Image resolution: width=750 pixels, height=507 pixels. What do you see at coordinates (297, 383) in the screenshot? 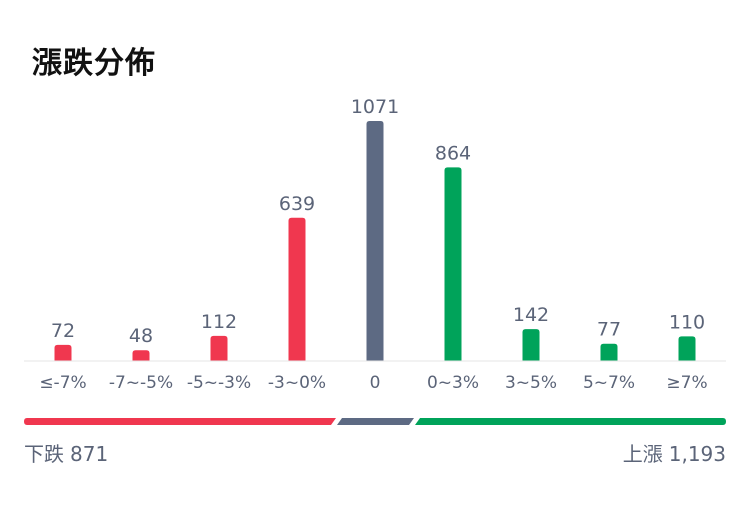
I see `x-tick-label: -3~0%` at bounding box center [297, 383].